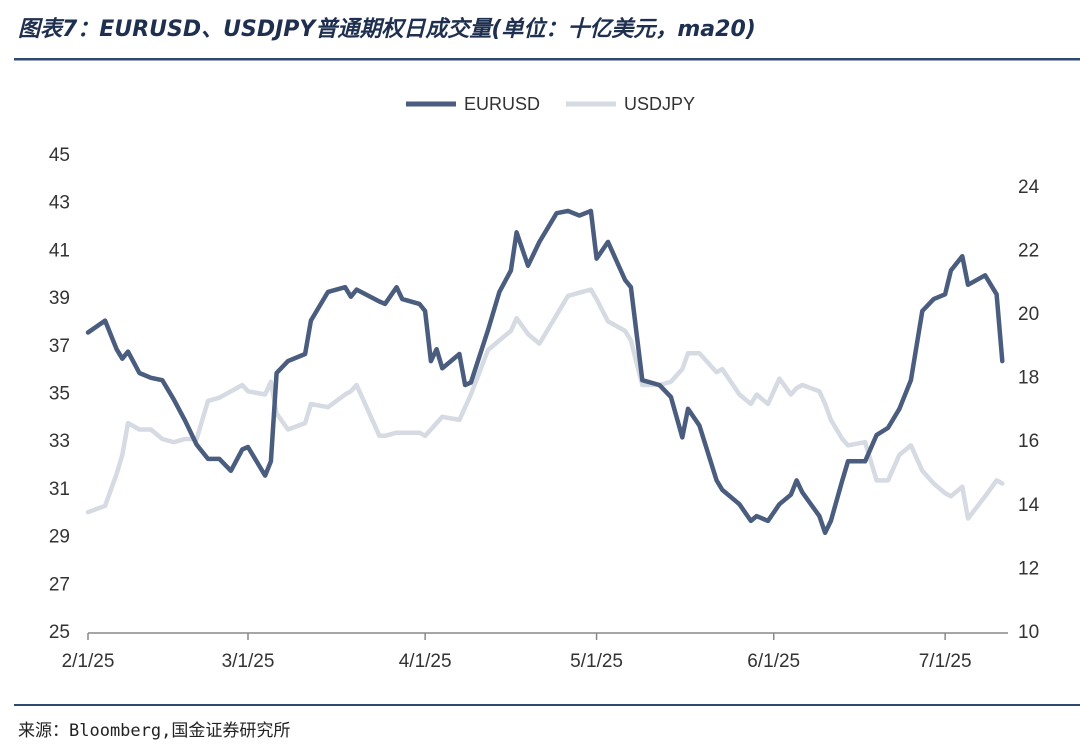  Describe the element at coordinates (59, 489) in the screenshot. I see `y-tick-label: 31` at that location.